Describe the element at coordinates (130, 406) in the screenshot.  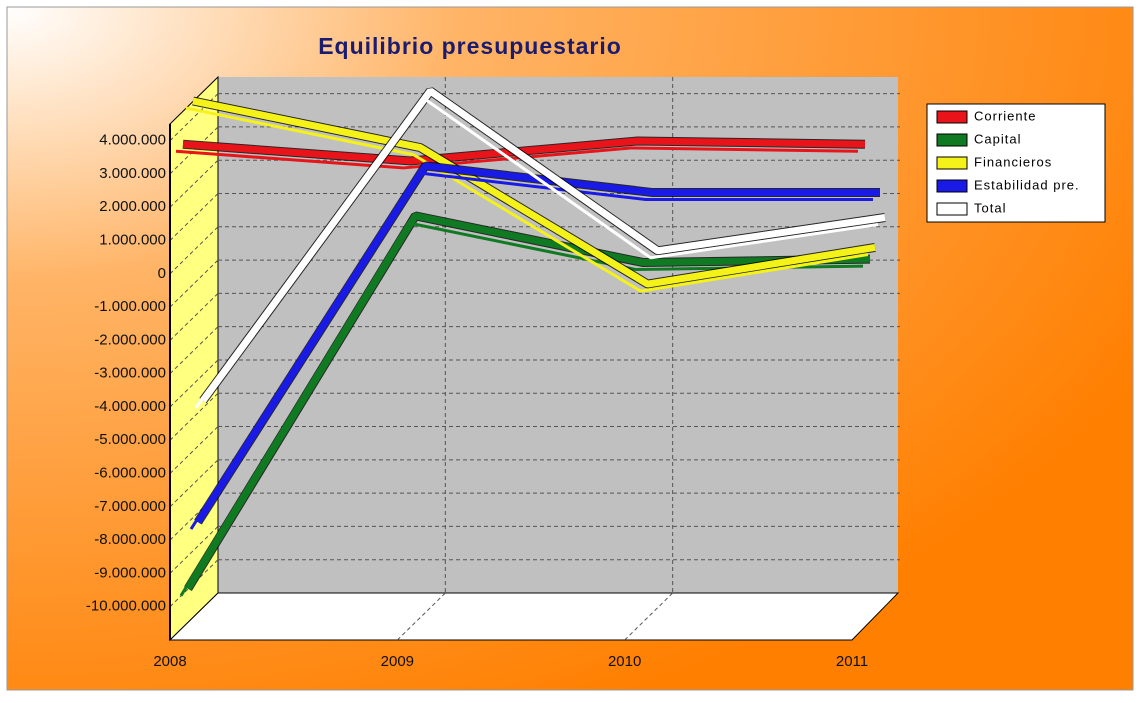
I see `y-tick-label: -4.000.000` at that location.